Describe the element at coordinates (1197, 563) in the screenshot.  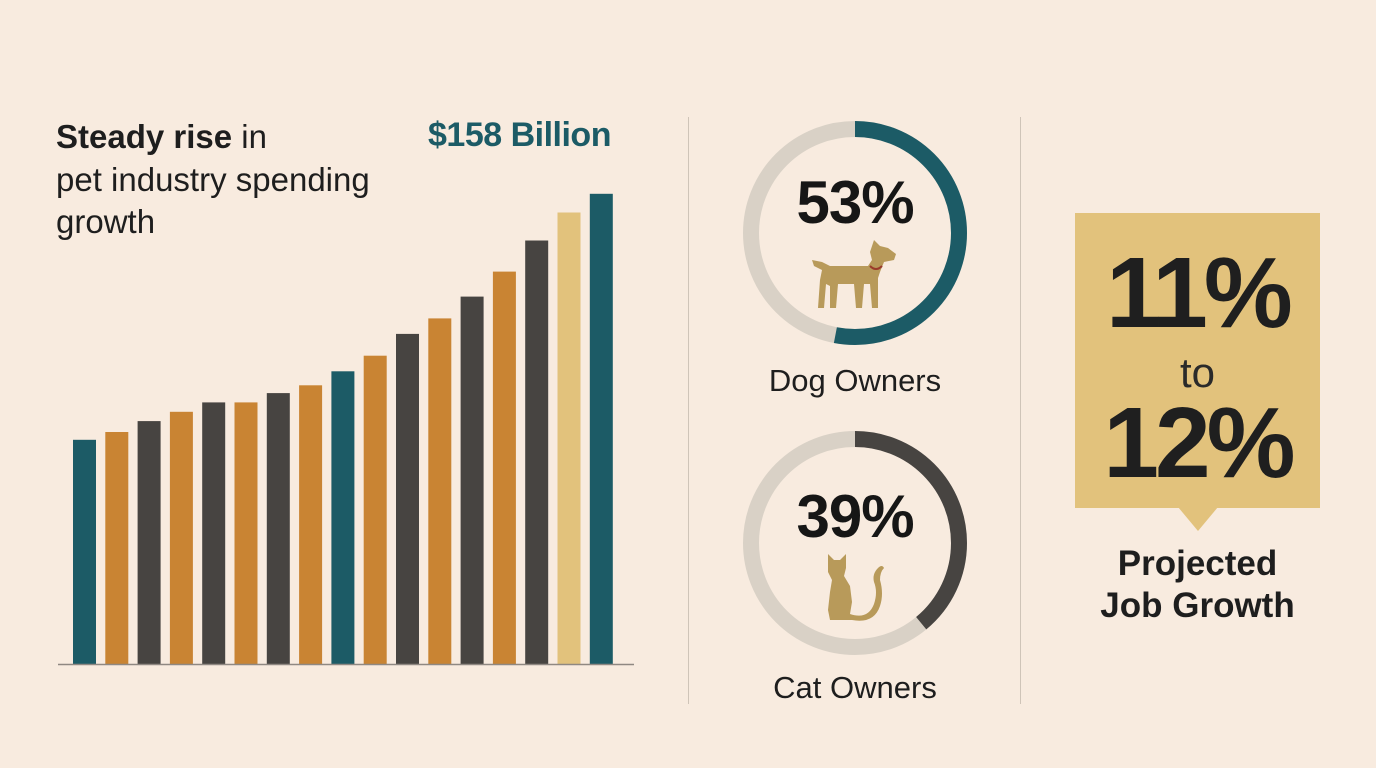
I see `job-growth-caption-line-1: Projected` at that location.